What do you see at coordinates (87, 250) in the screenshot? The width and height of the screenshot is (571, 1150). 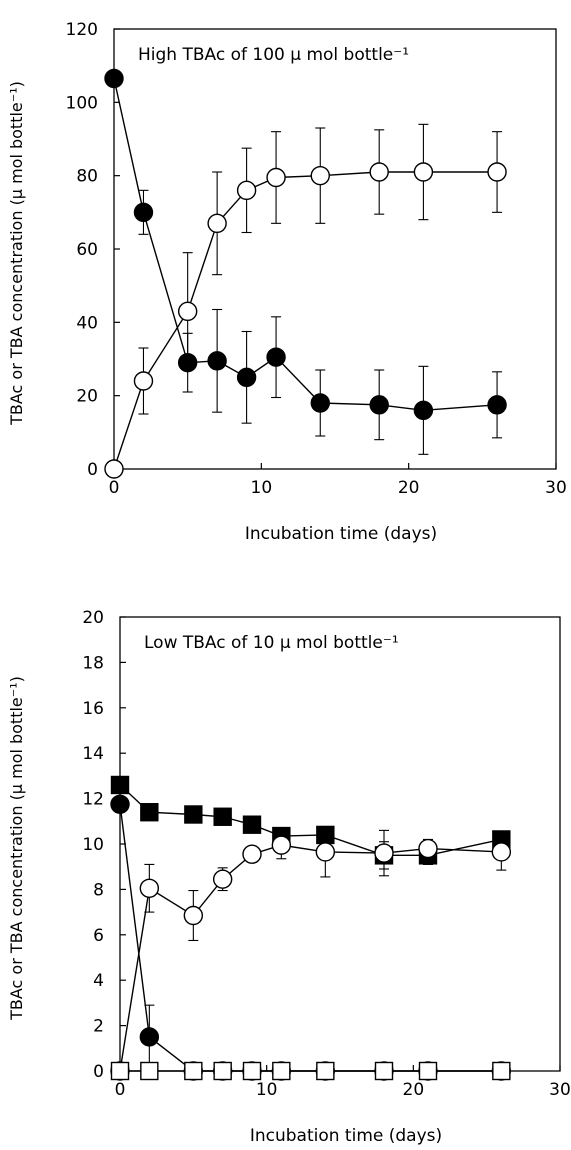 I see `y-tick-label: 60` at bounding box center [87, 250].